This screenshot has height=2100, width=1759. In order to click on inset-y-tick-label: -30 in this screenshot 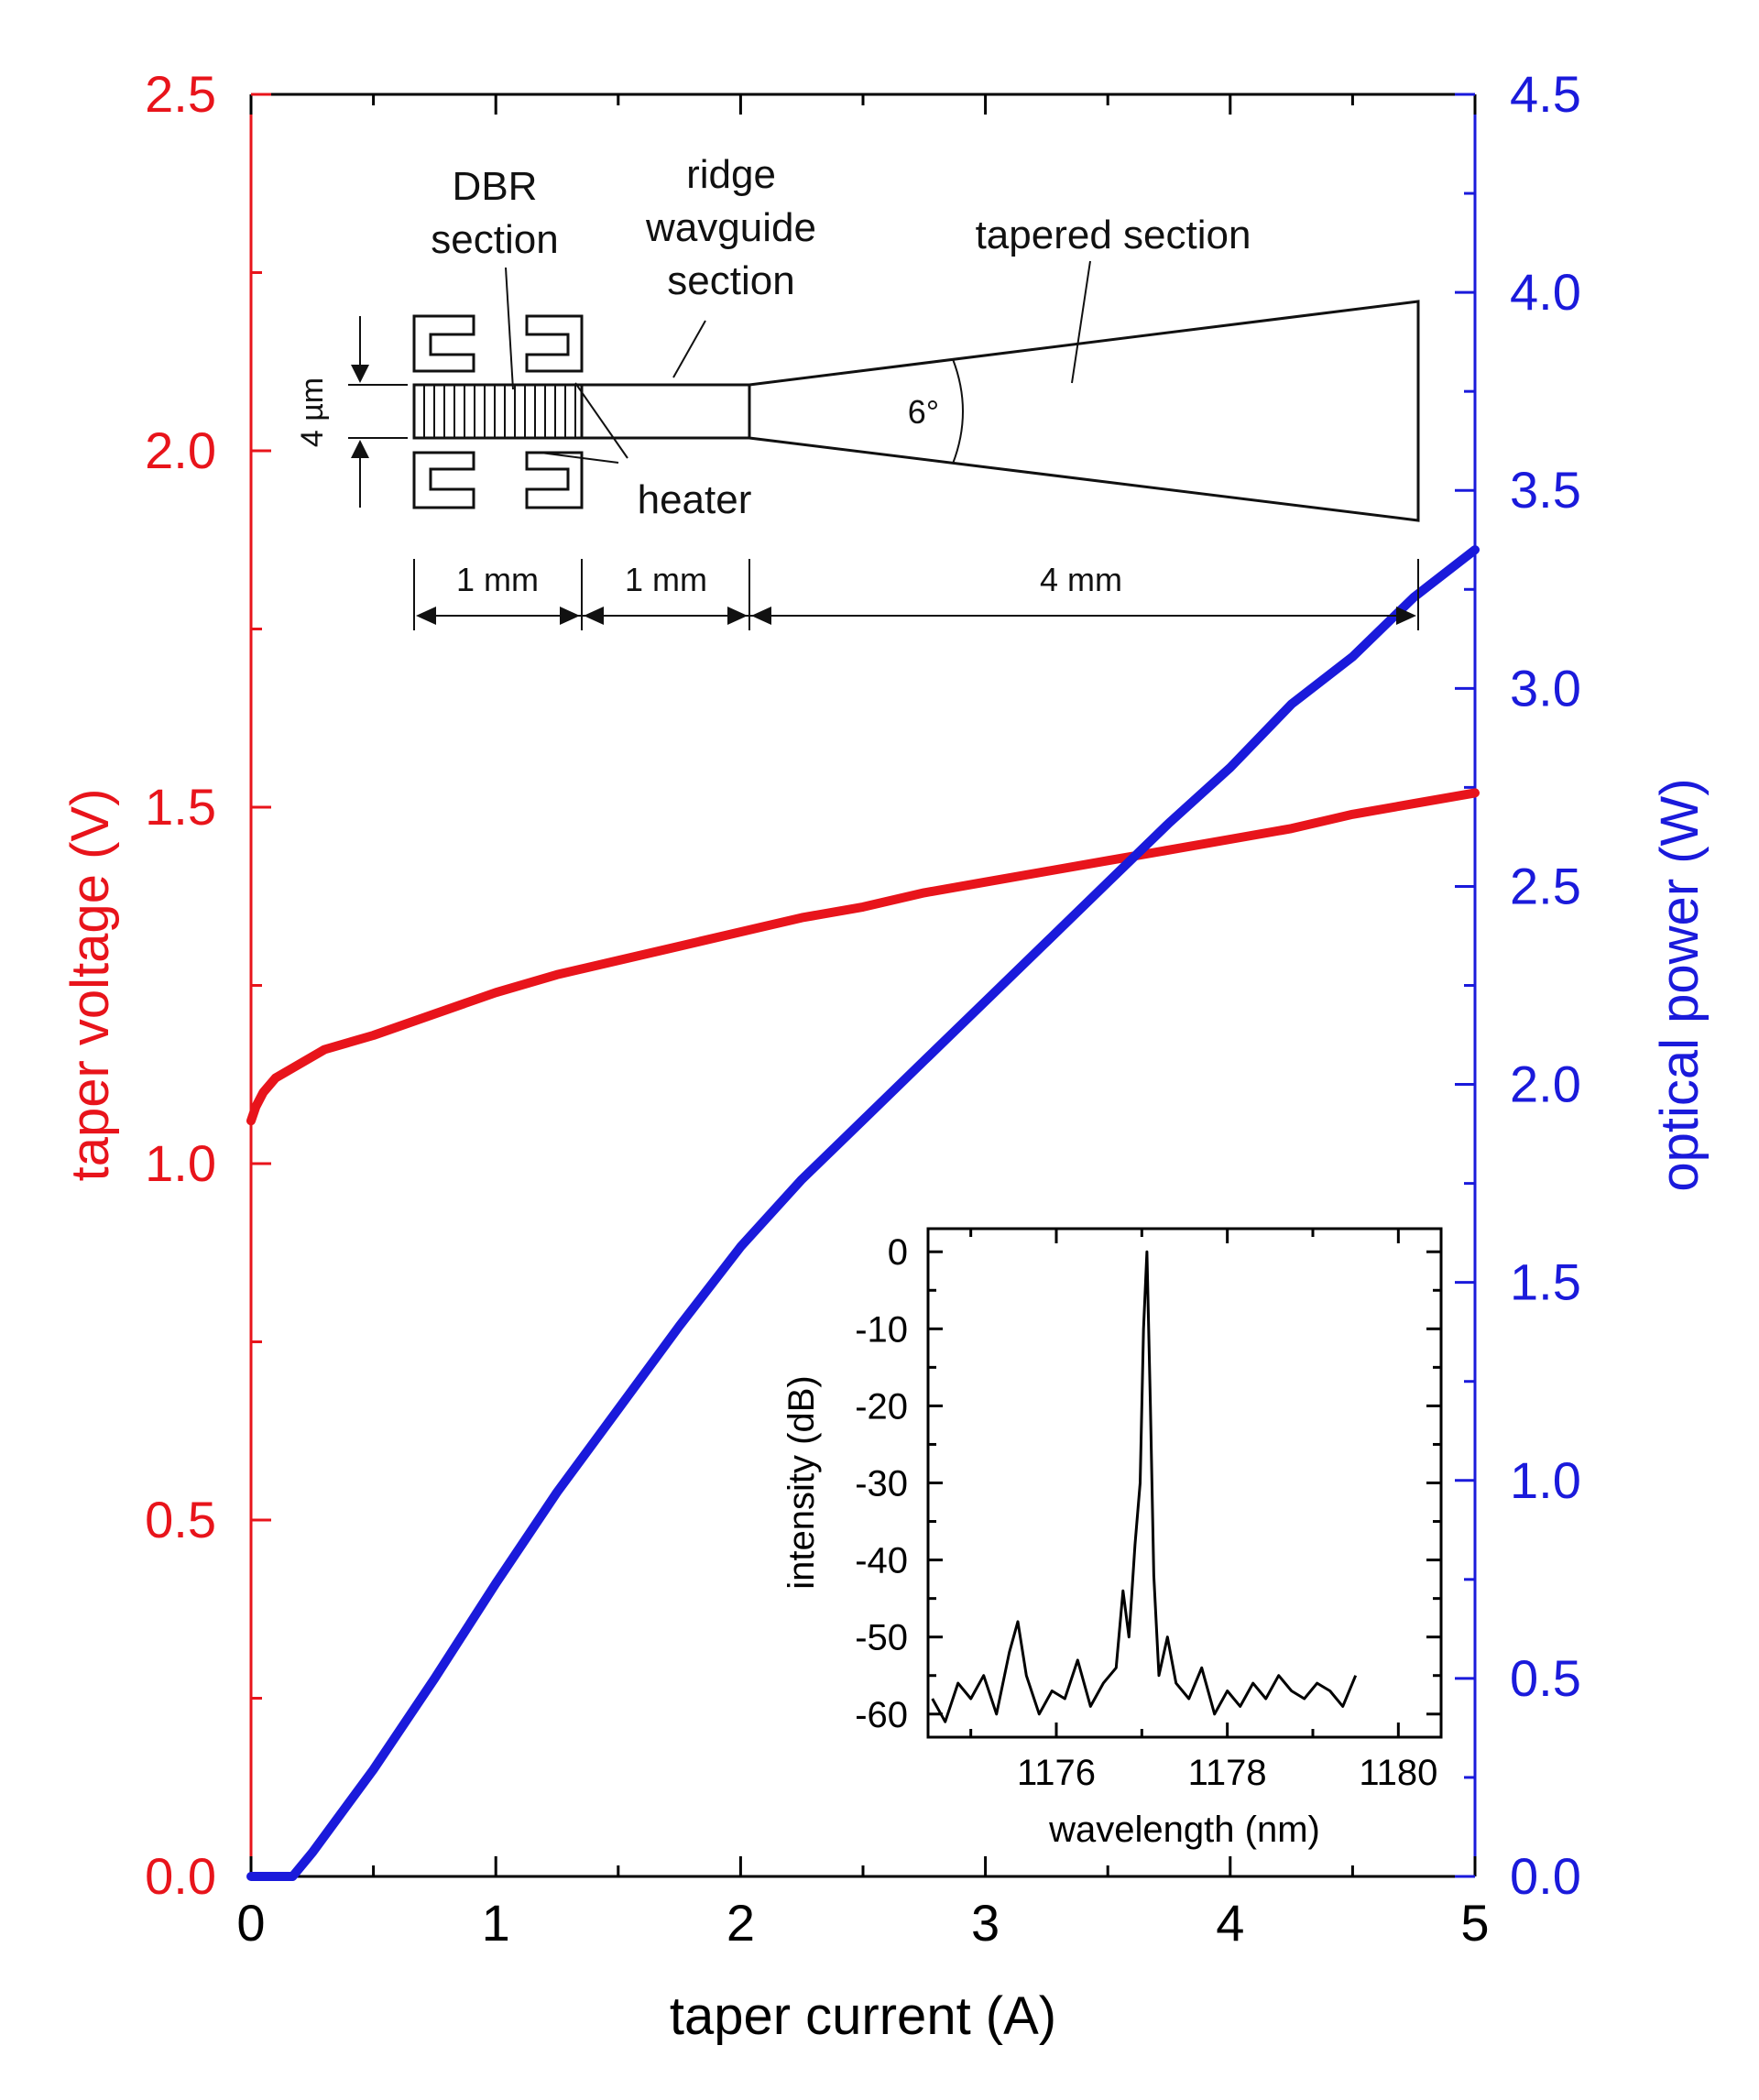, I will do `click(881, 1484)`.